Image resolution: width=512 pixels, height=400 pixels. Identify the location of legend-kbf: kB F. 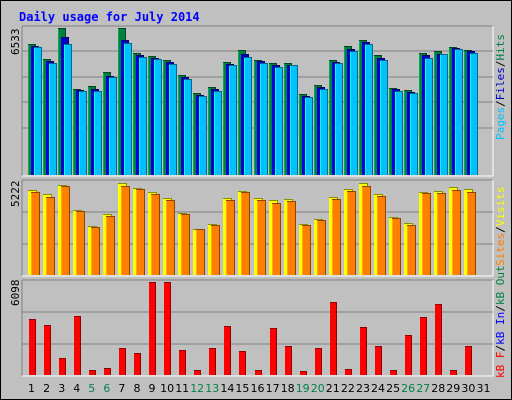
(500, 365).